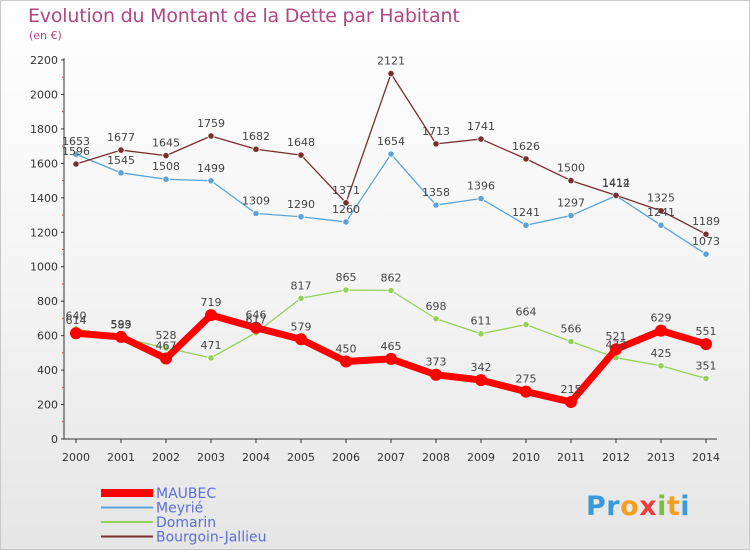 Image resolution: width=750 pixels, height=550 pixels. I want to click on data-label-bourgoin-jallieu: 1645, so click(166, 143).